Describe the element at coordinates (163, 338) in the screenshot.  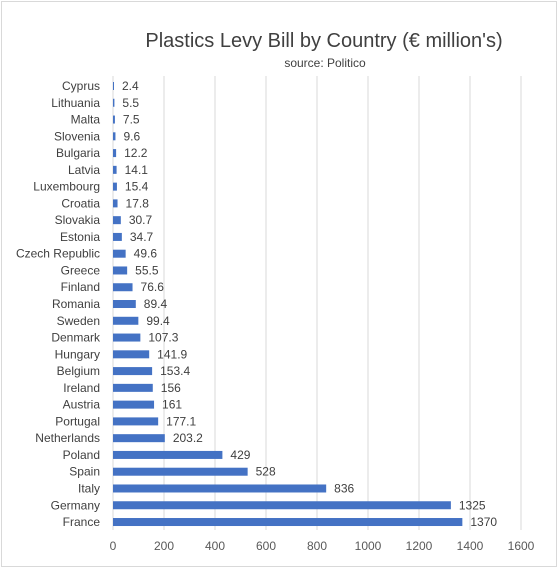
I see `value-label: 107.3` at that location.